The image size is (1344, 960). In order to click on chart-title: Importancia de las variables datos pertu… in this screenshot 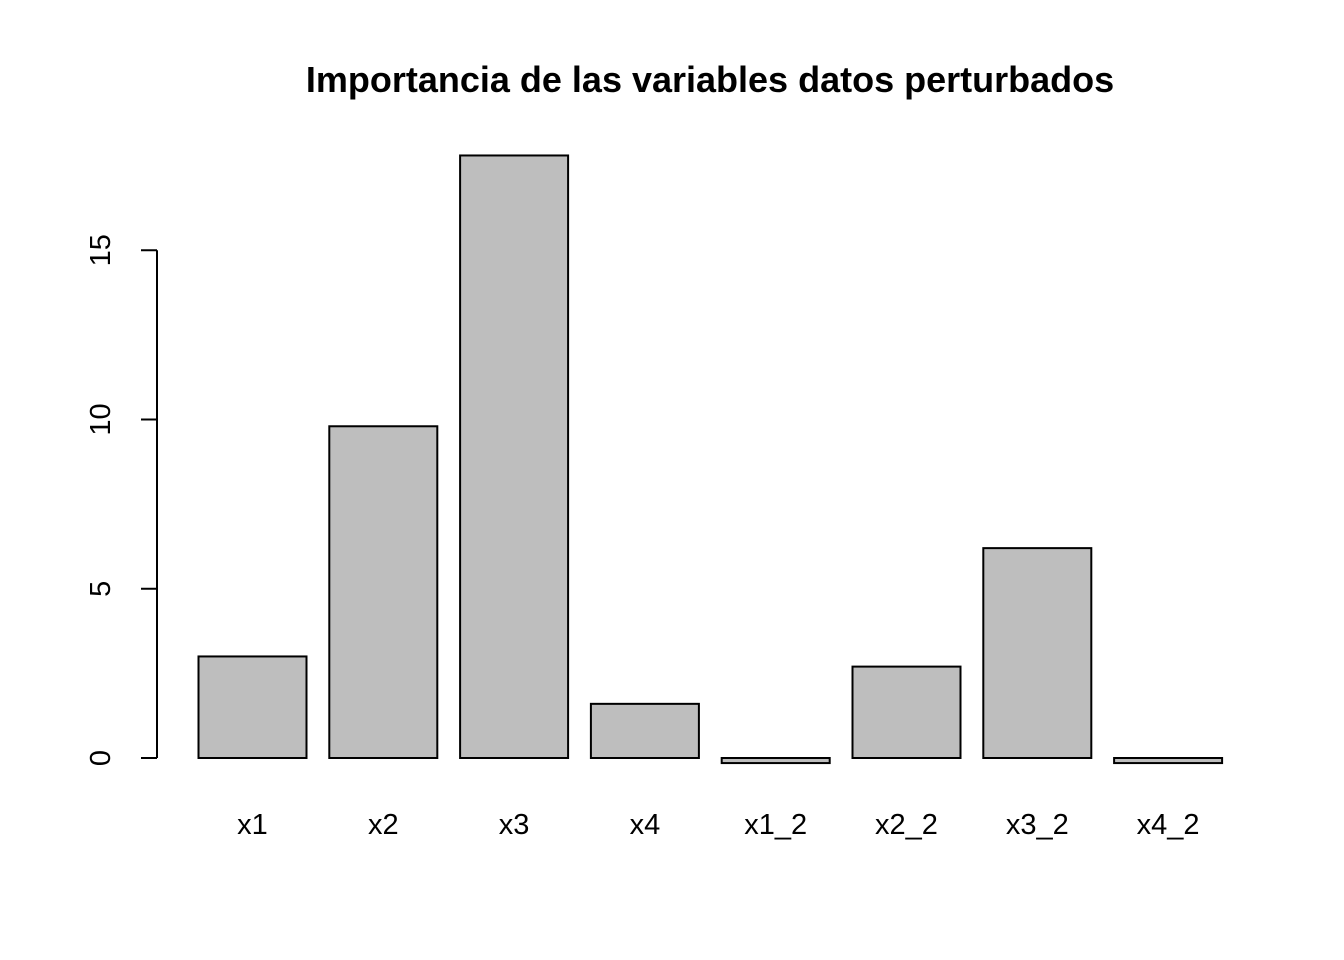, I will do `click(710, 79)`.